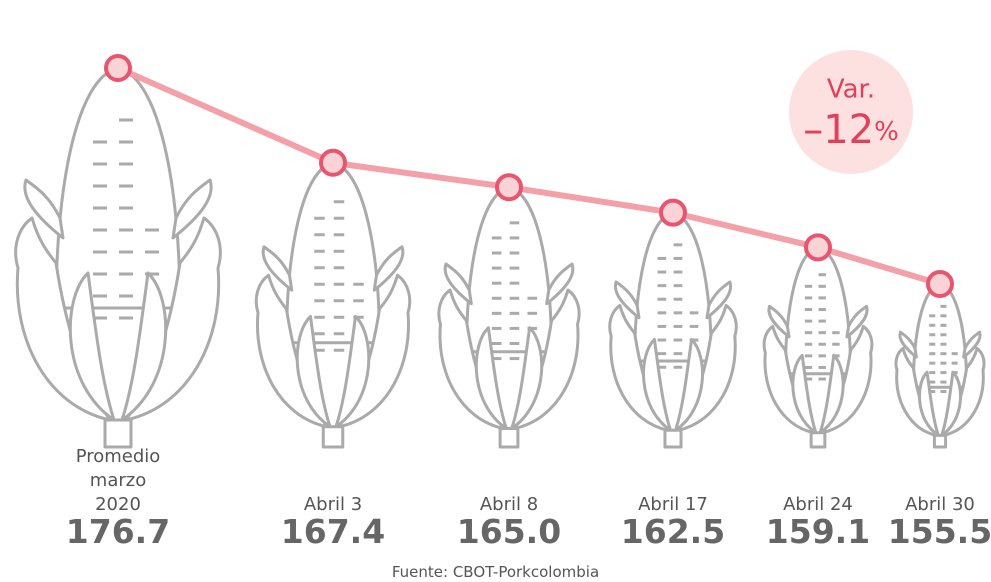  Describe the element at coordinates (939, 531) in the screenshot. I see `value-label: 155.5` at that location.